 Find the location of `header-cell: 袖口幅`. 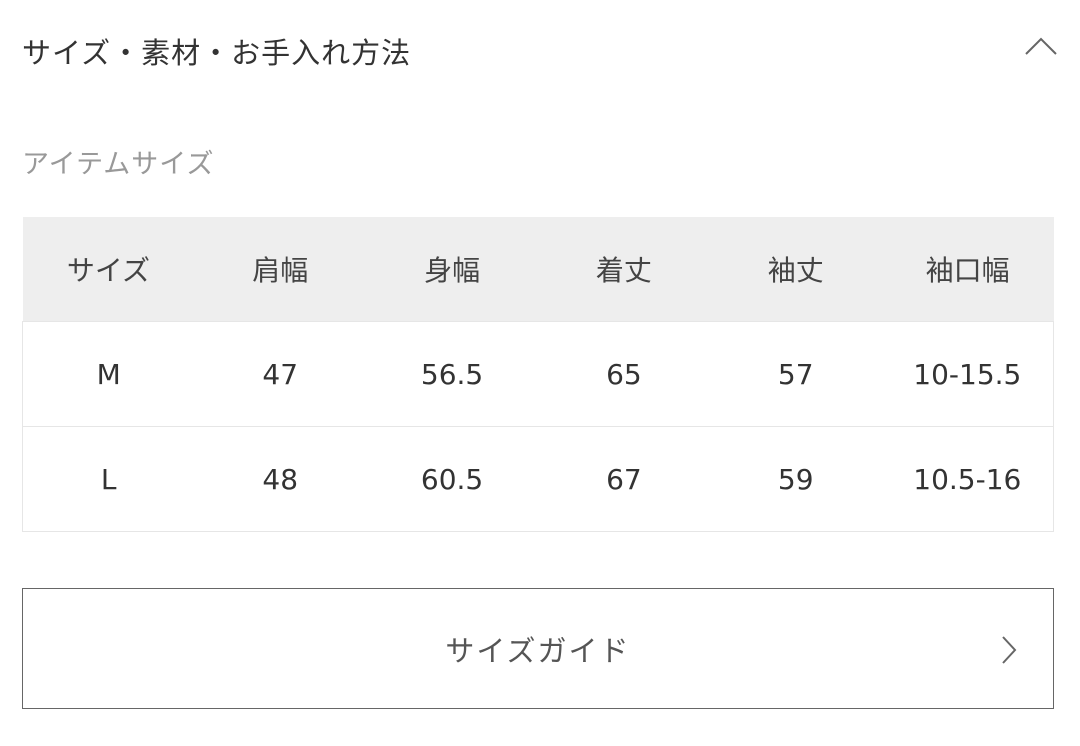

header-cell: 袖口幅 is located at coordinates (967, 270).